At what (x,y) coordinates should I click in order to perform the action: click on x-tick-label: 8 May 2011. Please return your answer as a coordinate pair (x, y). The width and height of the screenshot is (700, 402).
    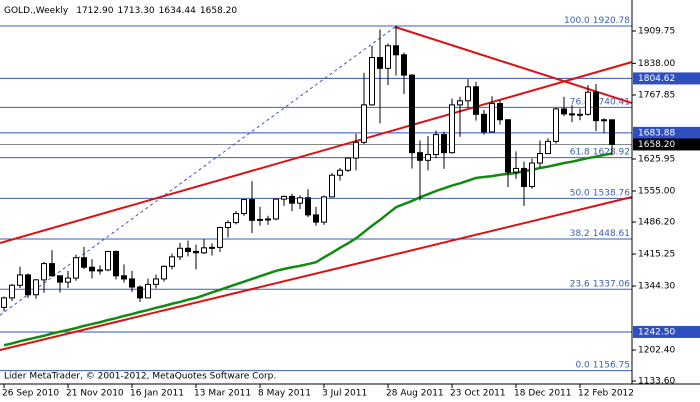
    Looking at the image, I should click on (284, 394).